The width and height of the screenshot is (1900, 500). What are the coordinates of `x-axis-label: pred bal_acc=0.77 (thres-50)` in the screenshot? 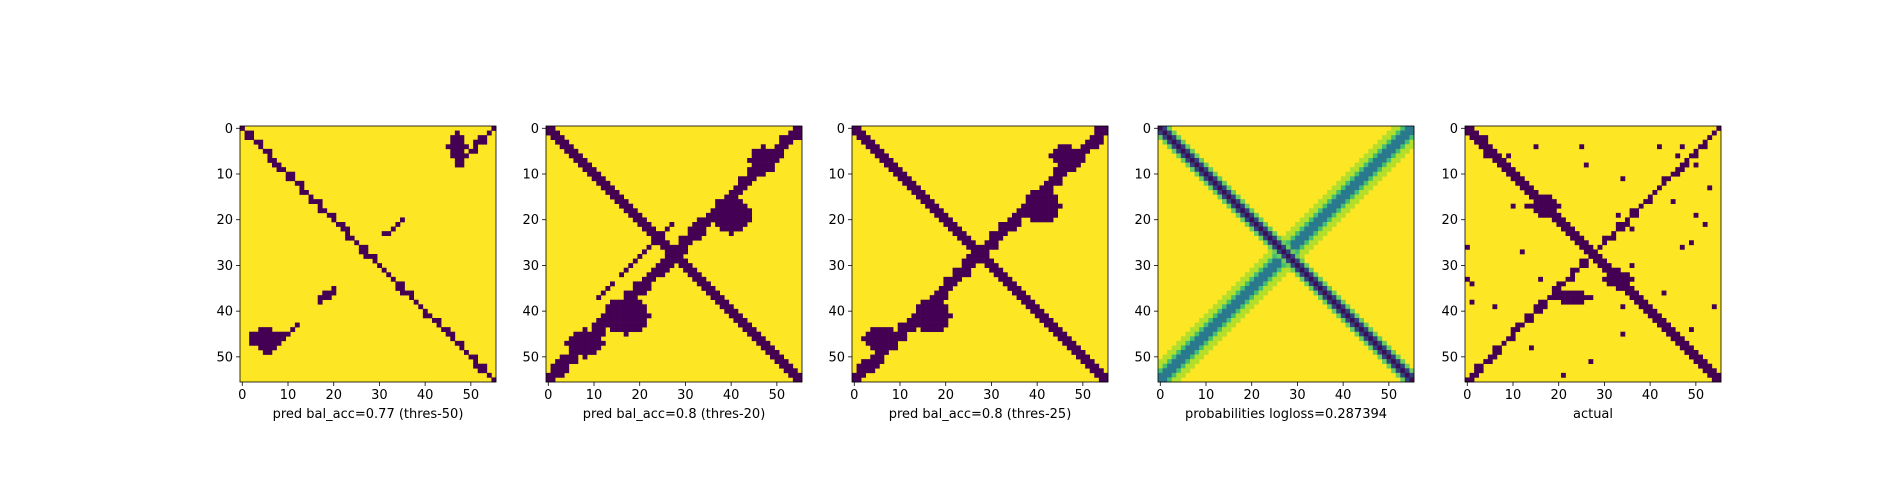 It's located at (368, 414).